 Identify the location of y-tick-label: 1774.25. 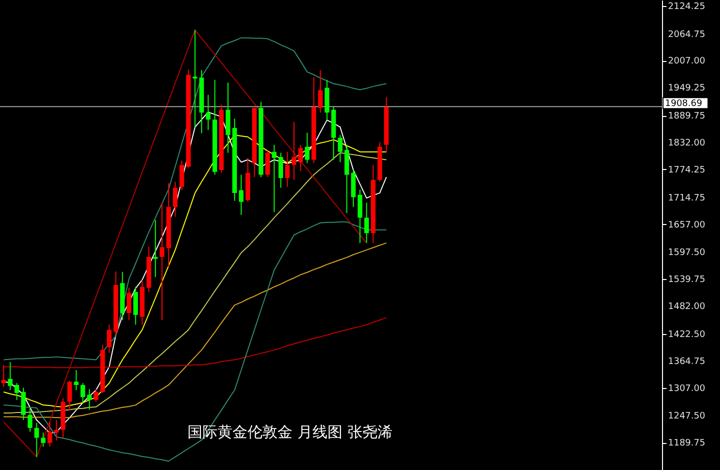
(687, 170).